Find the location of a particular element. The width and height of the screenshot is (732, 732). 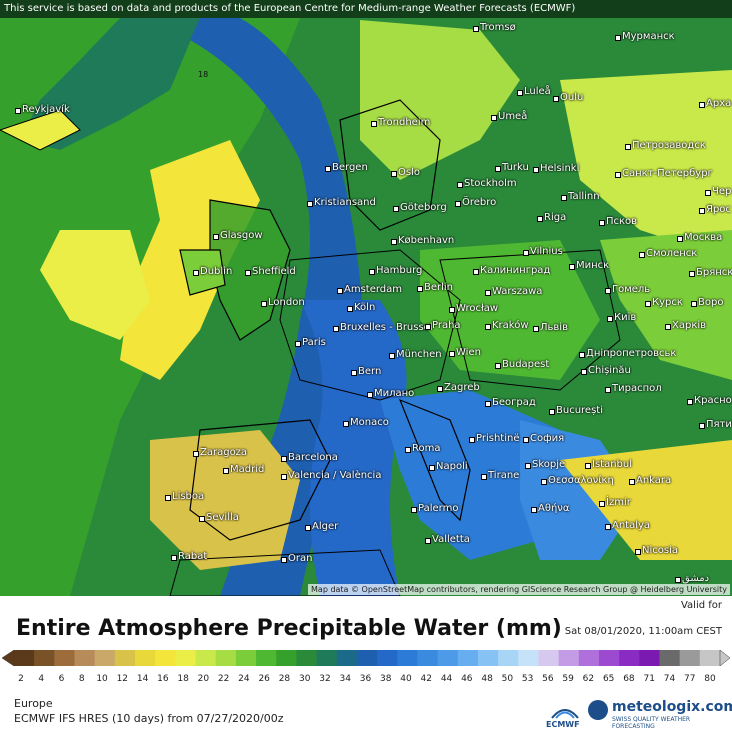

ecmwf-logo-icon is located at coordinates (565, 714).